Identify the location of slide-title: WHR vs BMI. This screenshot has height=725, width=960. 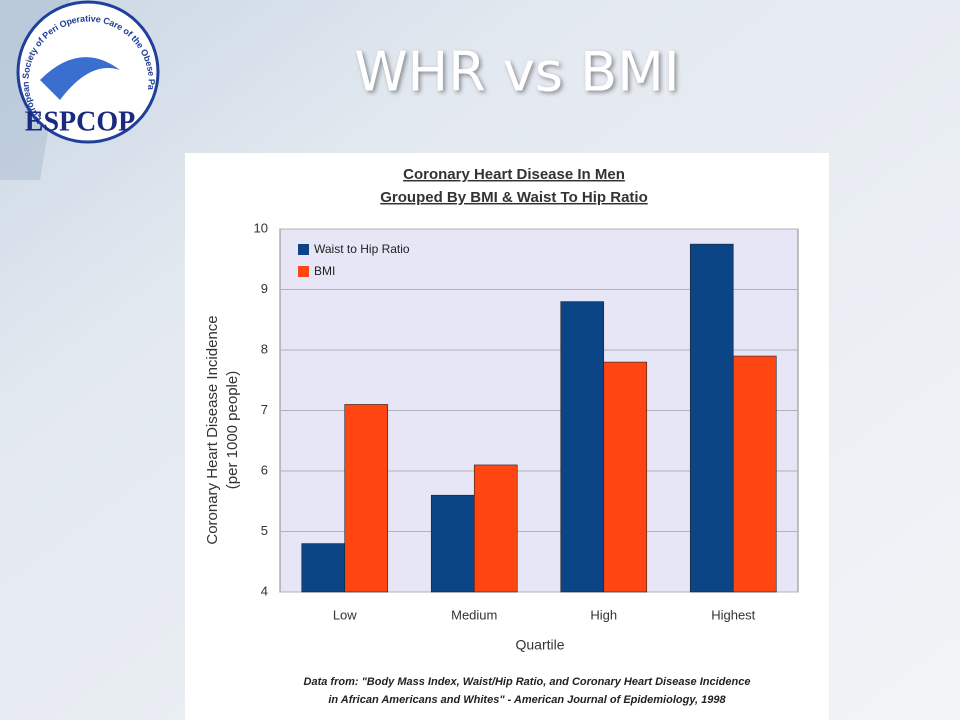
(517, 72).